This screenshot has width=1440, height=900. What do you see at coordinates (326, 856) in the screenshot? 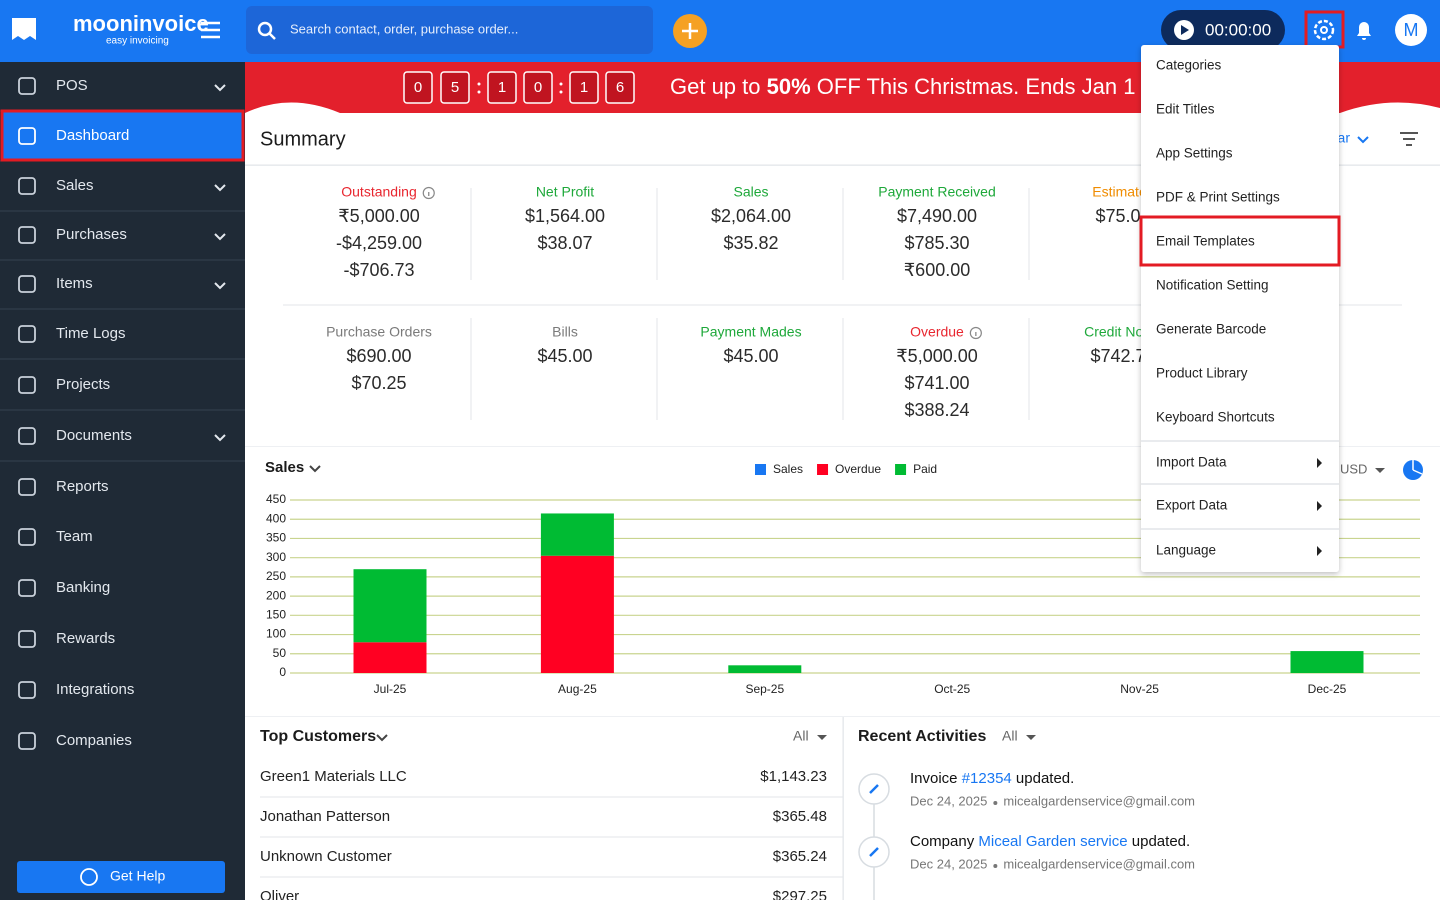
I see `customer-name: Unknown Customer` at bounding box center [326, 856].